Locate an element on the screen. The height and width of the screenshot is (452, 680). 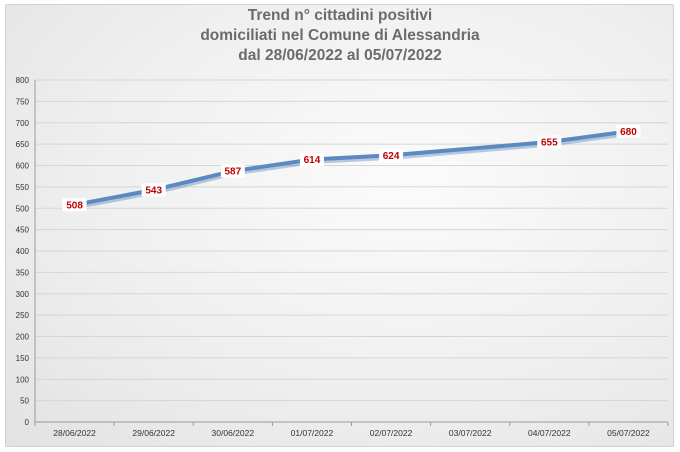
y-tick-label: 100 is located at coordinates (23, 379).